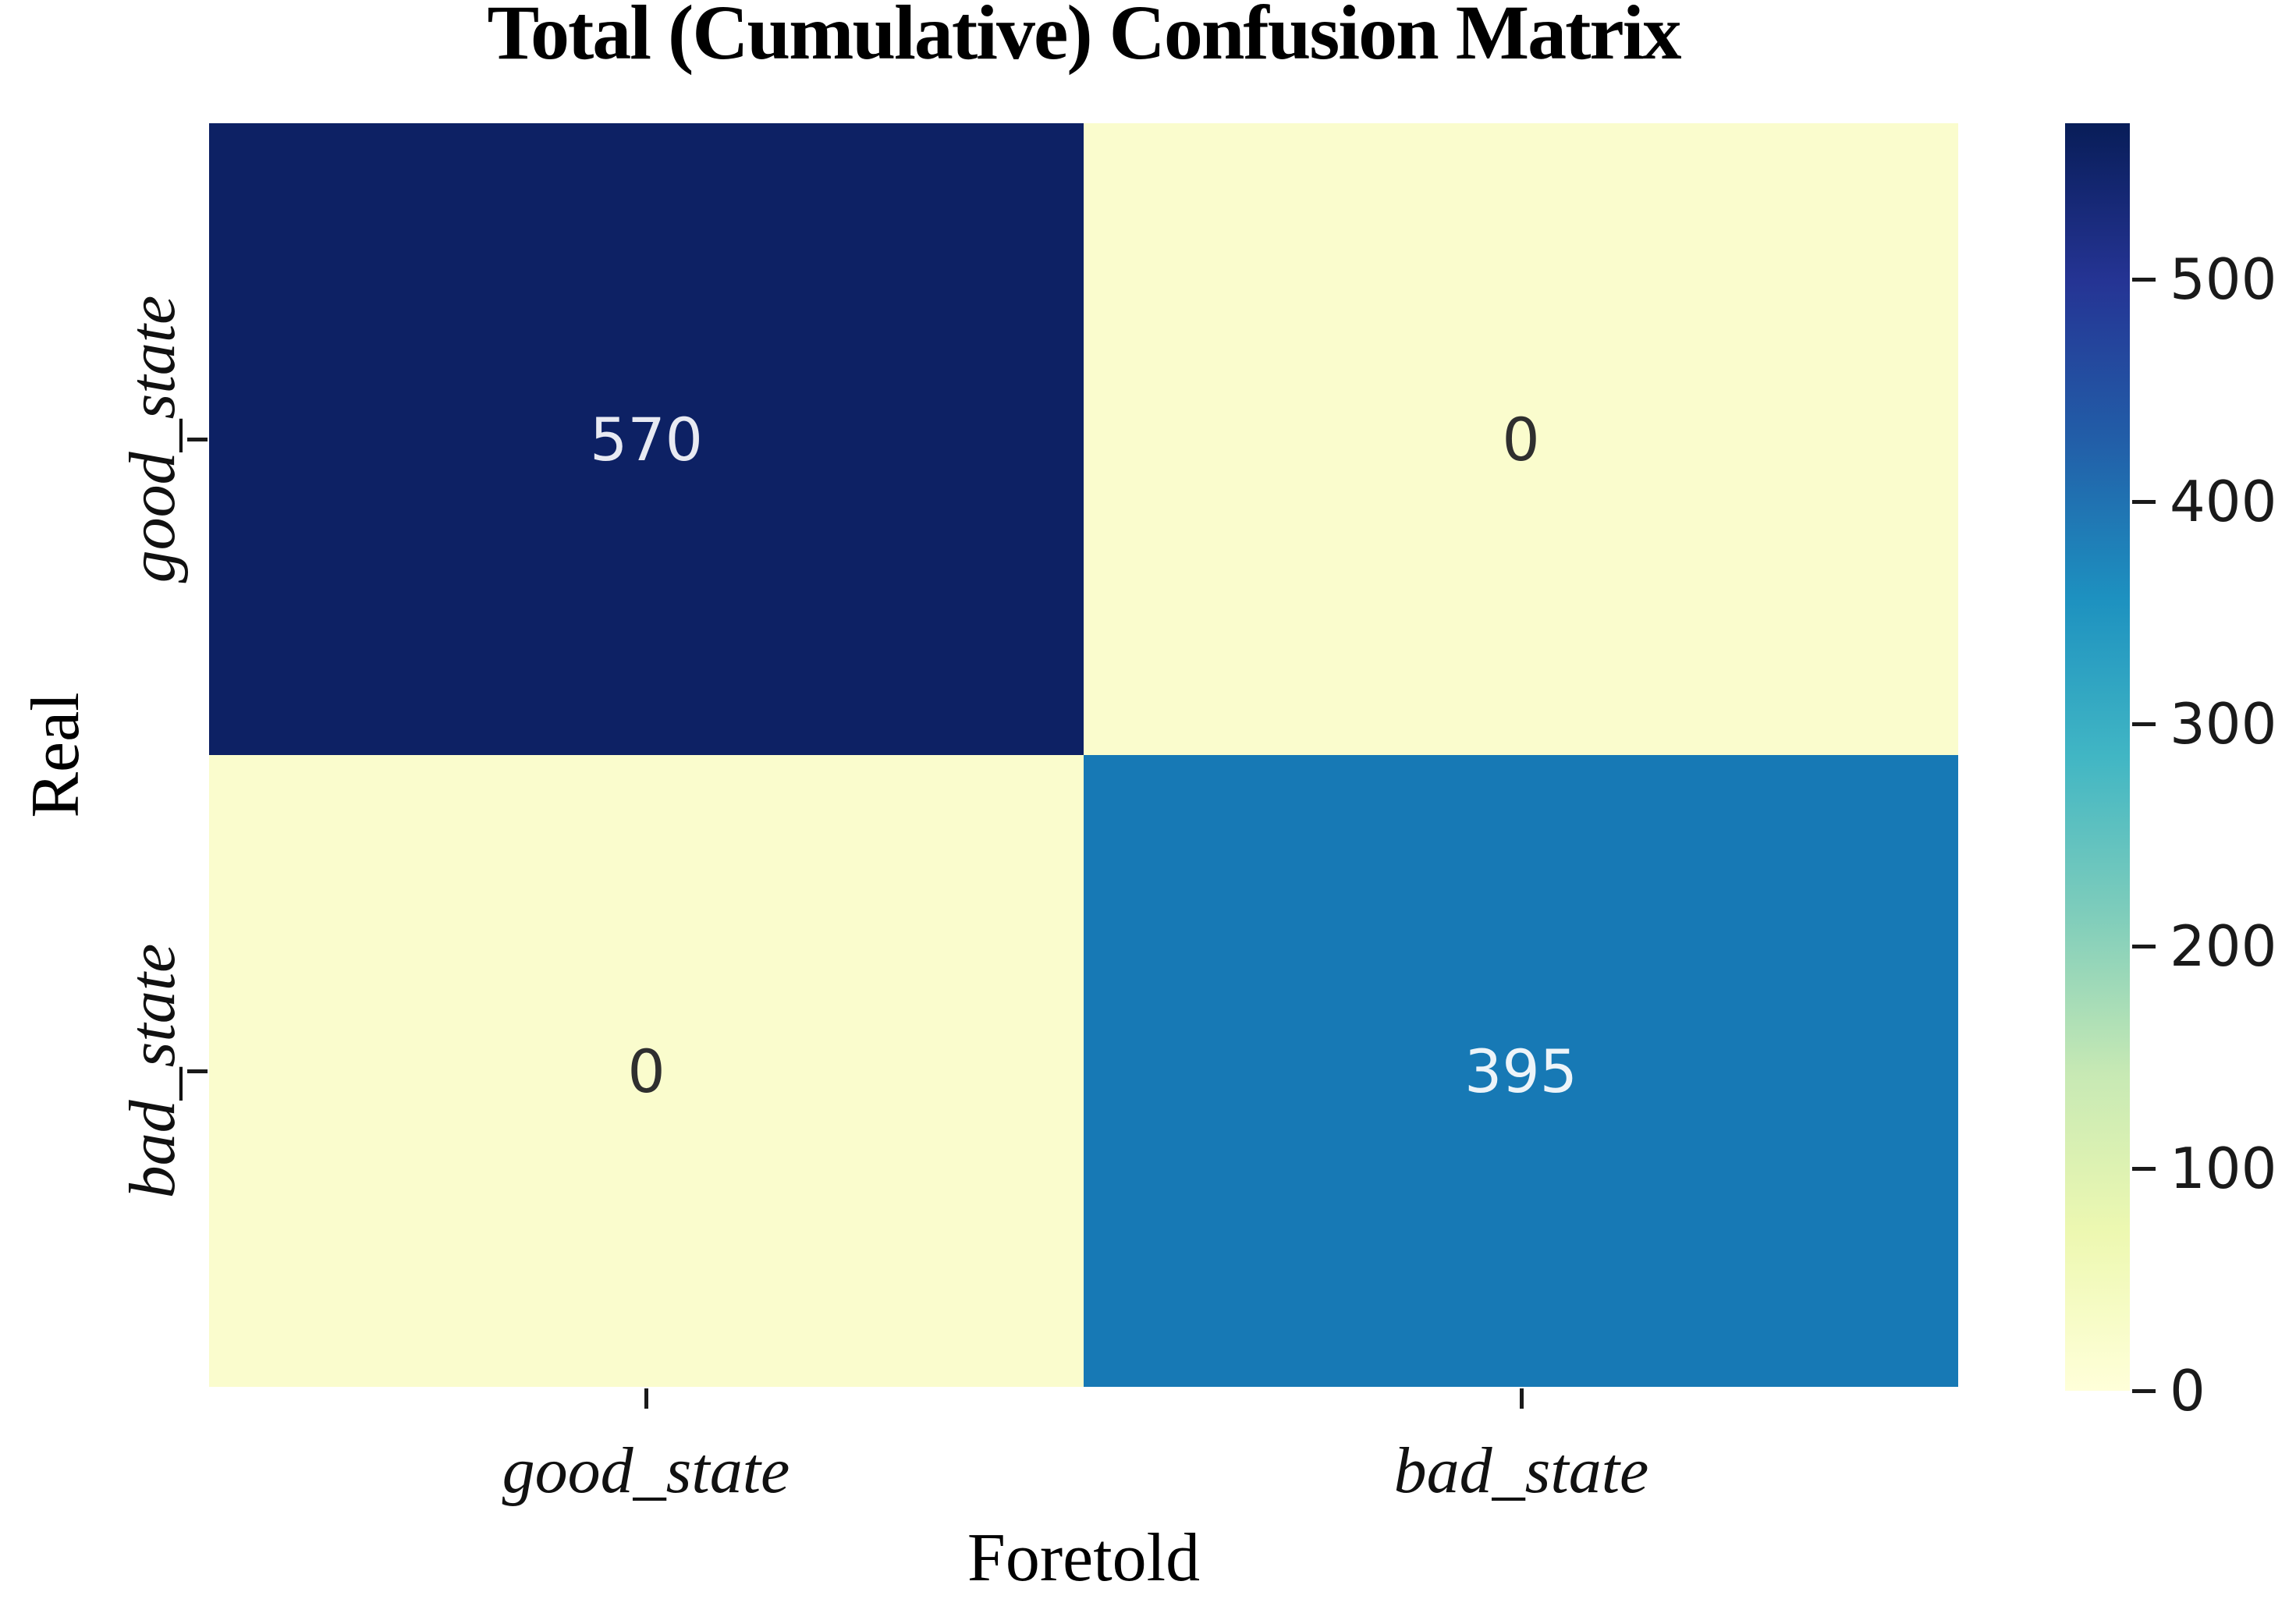  What do you see at coordinates (646, 1398) in the screenshot?
I see `x-axis-tick-mark-good-state` at bounding box center [646, 1398].